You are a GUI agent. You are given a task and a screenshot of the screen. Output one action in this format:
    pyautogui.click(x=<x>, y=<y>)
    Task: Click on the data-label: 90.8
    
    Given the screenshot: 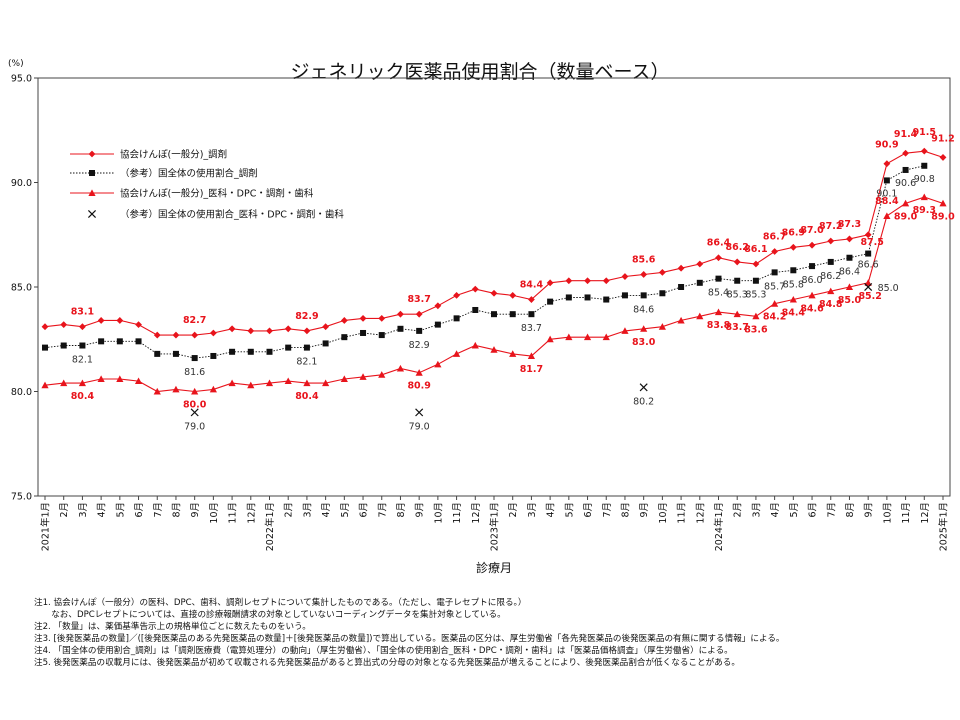 What is the action you would take?
    pyautogui.click(x=924, y=179)
    